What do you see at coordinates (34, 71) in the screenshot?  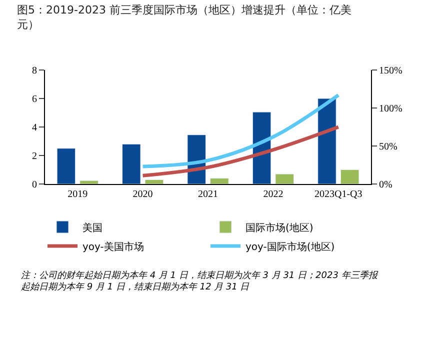 I see `y-tick-label: 8` at bounding box center [34, 71].